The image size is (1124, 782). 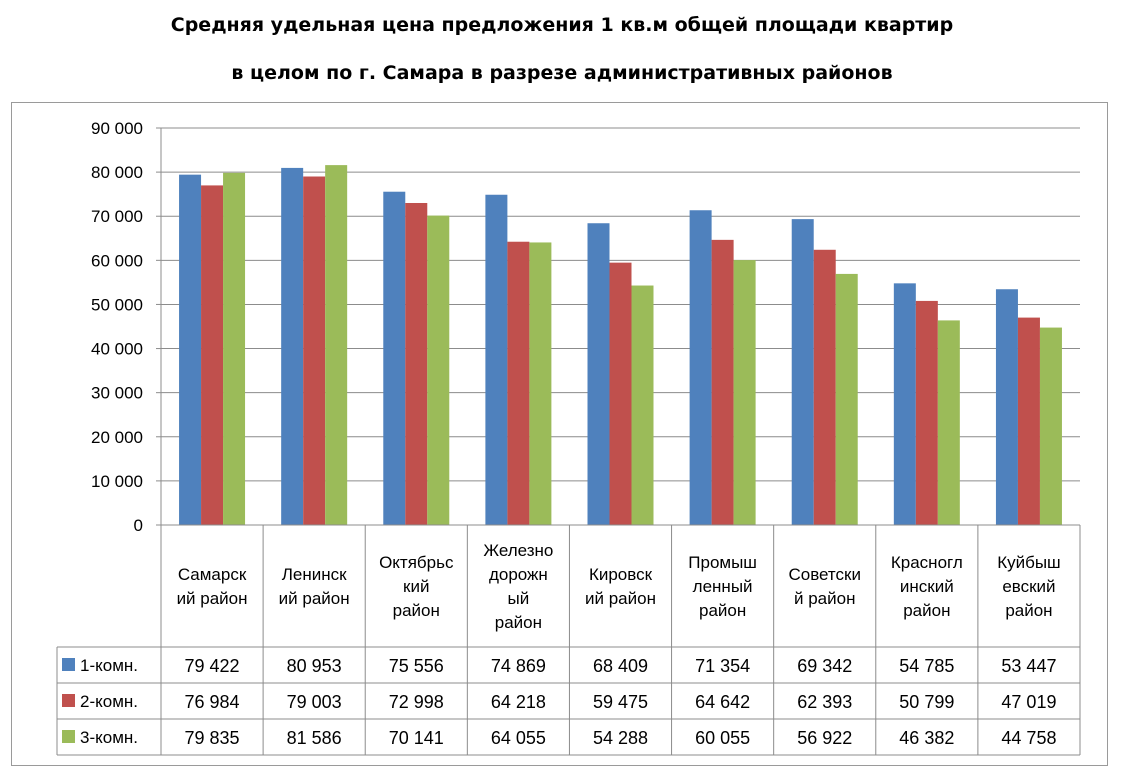 What do you see at coordinates (722, 738) in the screenshot?
I see `data-table-value: 60 055` at bounding box center [722, 738].